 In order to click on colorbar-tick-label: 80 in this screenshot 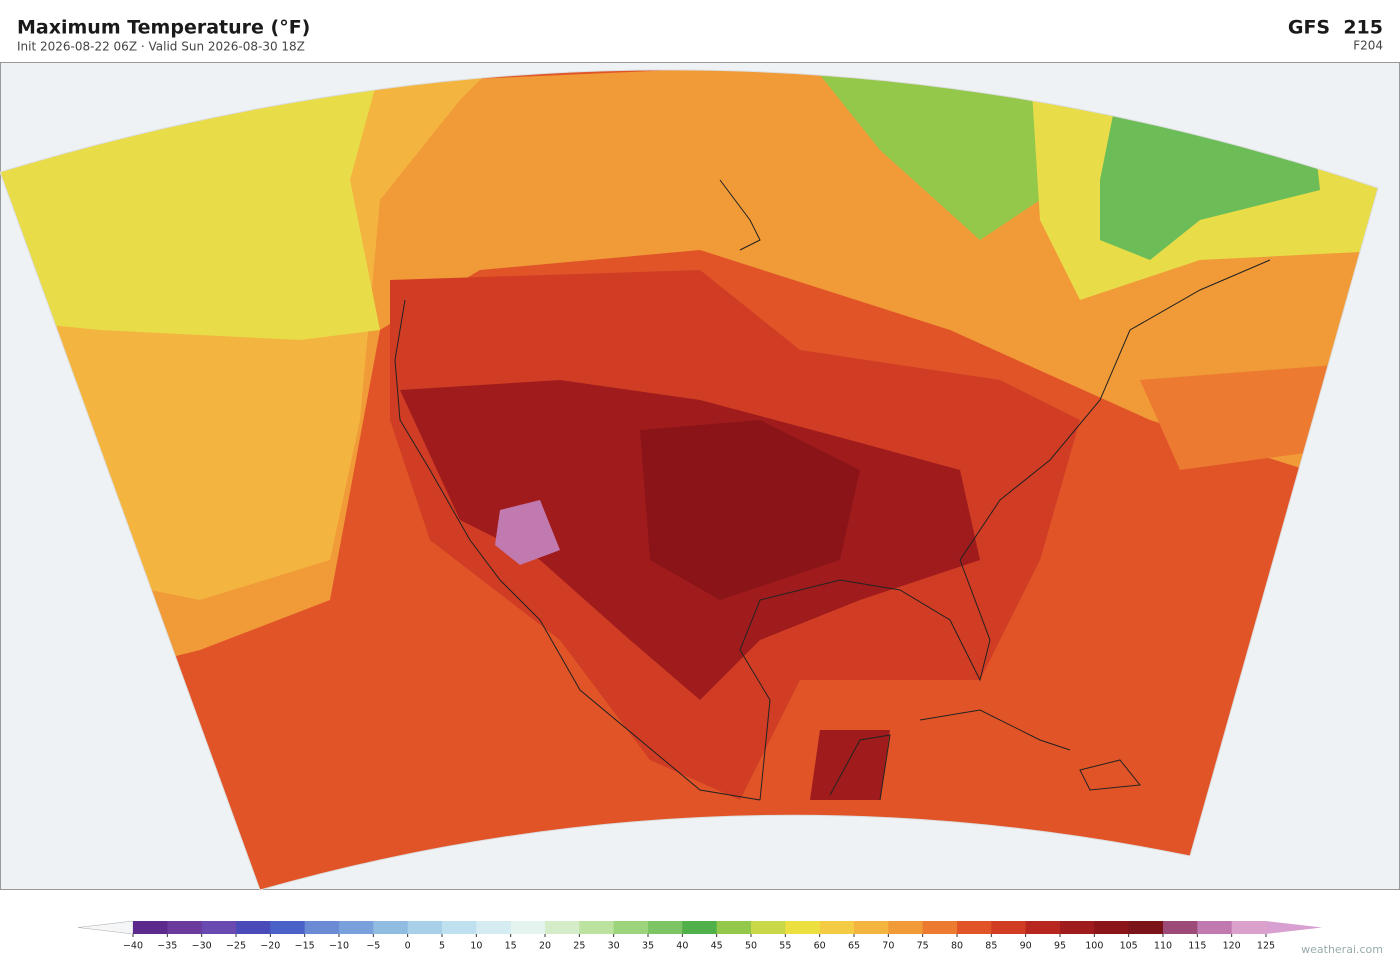, I will do `click(957, 946)`.